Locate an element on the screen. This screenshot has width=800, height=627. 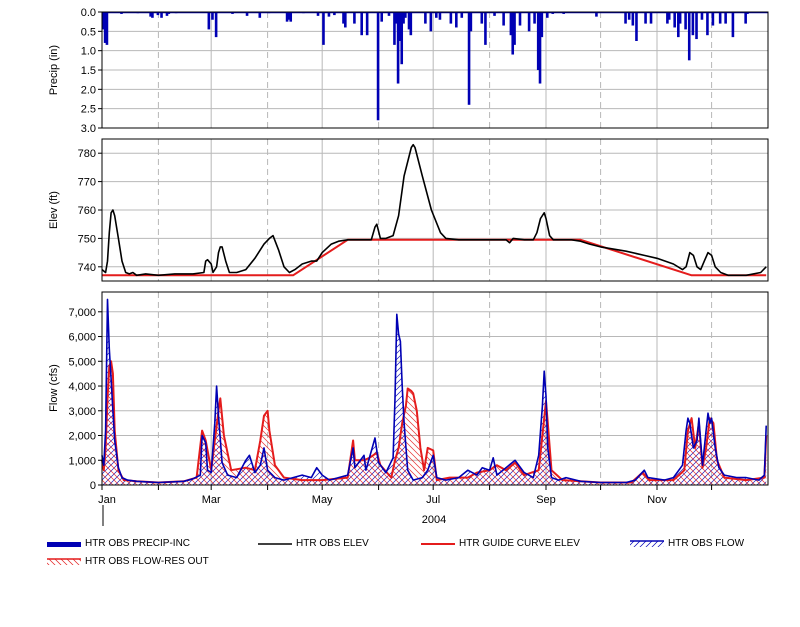
legend-item-guide-curve: HTR GUIDE CURVE ELEV is located at coordinates (500, 543).